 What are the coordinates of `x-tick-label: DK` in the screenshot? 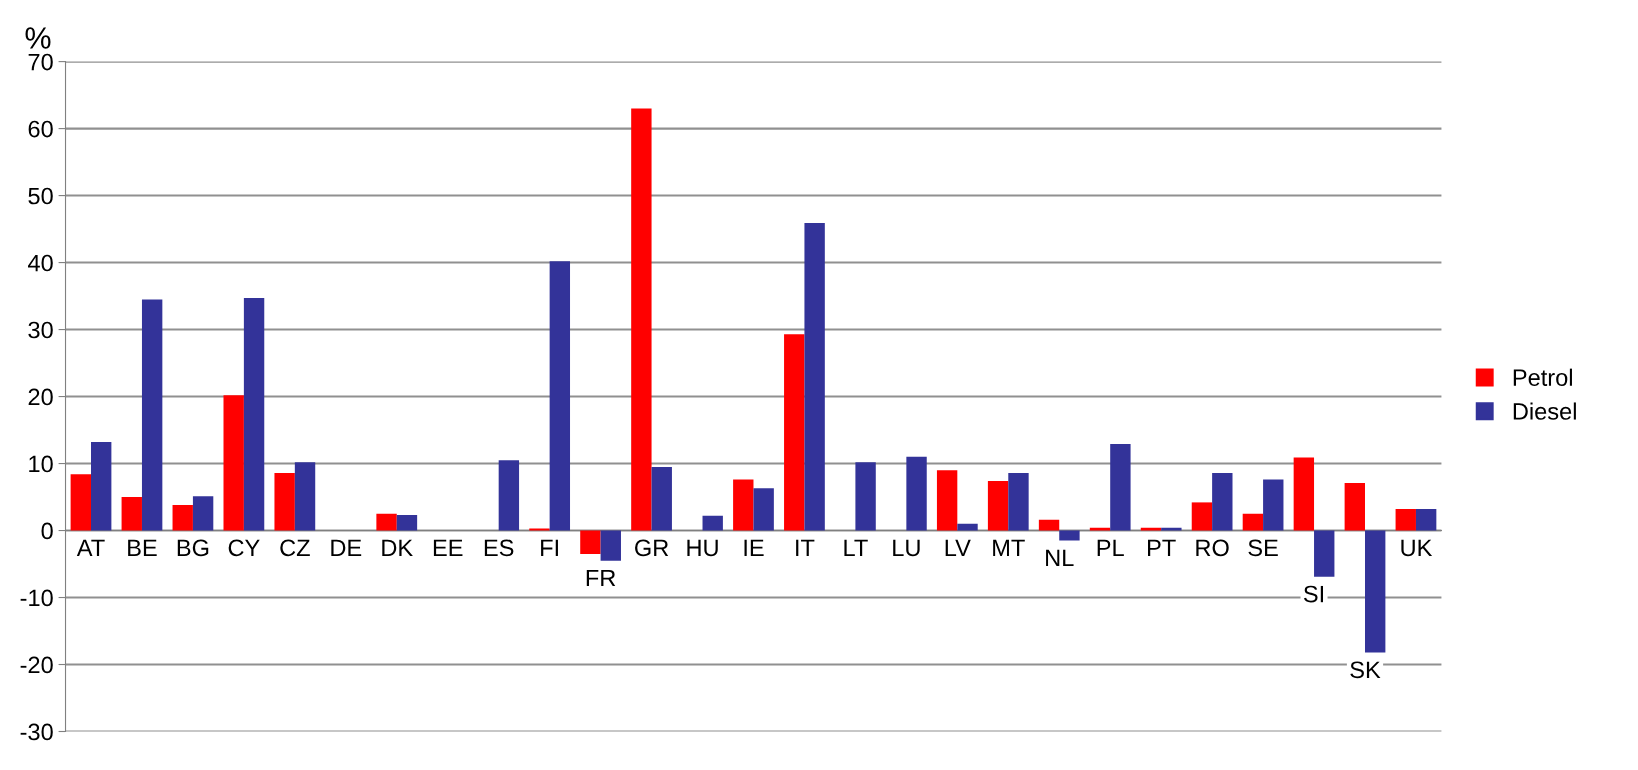 It's located at (397, 547).